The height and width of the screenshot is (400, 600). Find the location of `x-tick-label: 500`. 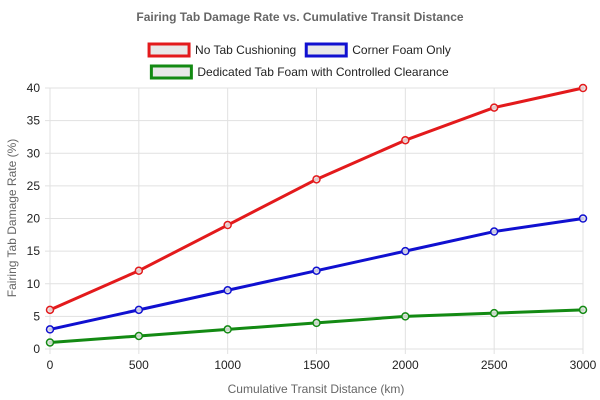

x-tick-label: 500 is located at coordinates (139, 365).